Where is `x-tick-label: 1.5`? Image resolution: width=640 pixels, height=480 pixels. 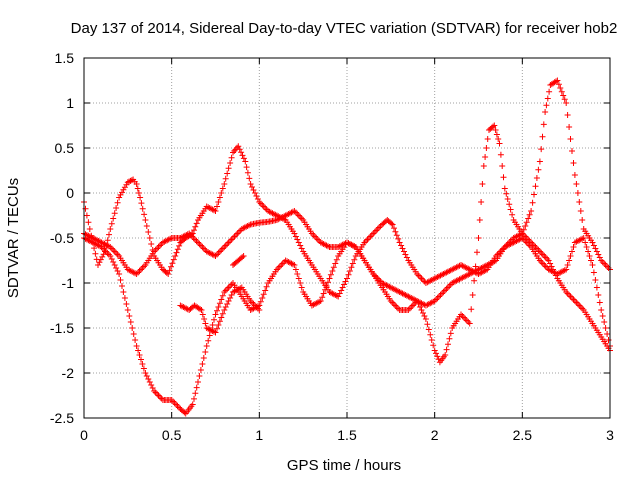 x-tick-label: 1.5 is located at coordinates (347, 435).